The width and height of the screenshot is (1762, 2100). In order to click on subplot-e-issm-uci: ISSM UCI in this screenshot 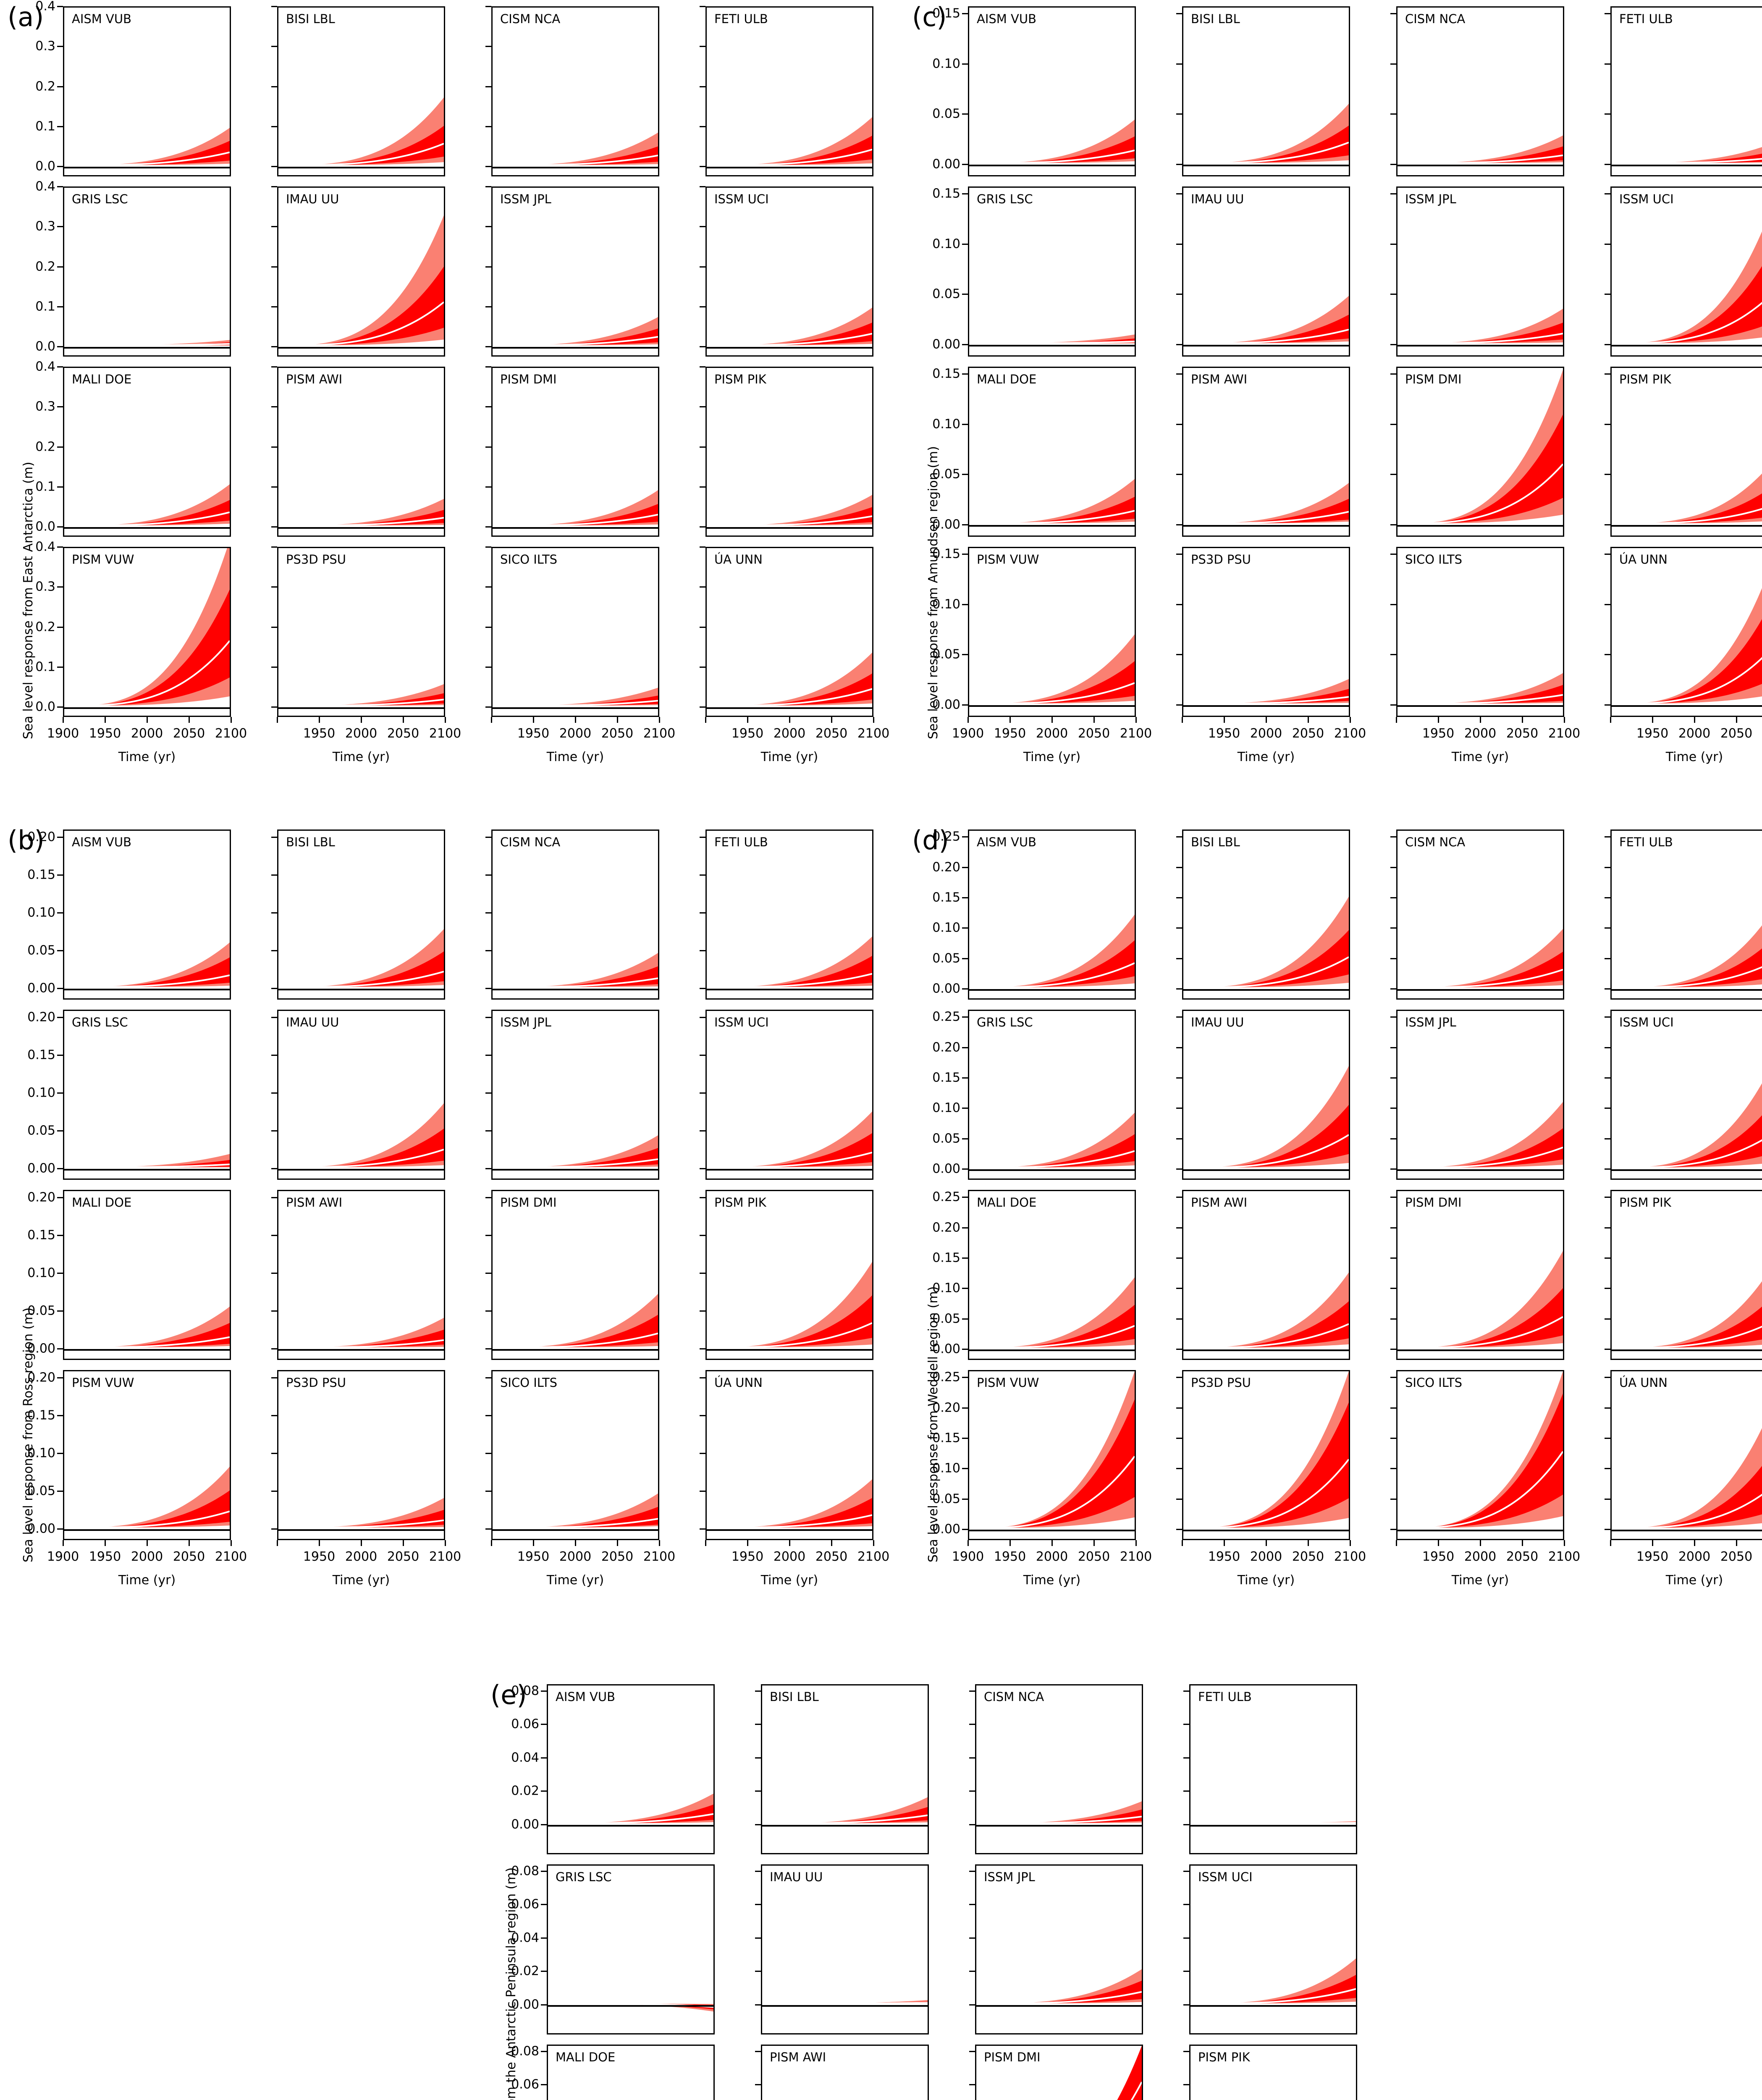, I will do `click(1273, 1949)`.